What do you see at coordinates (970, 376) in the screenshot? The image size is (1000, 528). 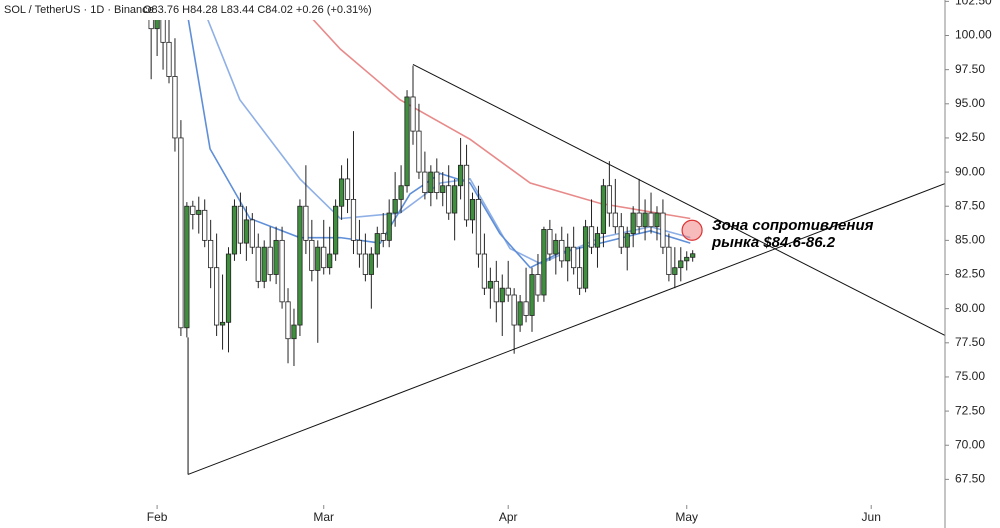 I see `y-tick-label: 75.00` at bounding box center [970, 376].